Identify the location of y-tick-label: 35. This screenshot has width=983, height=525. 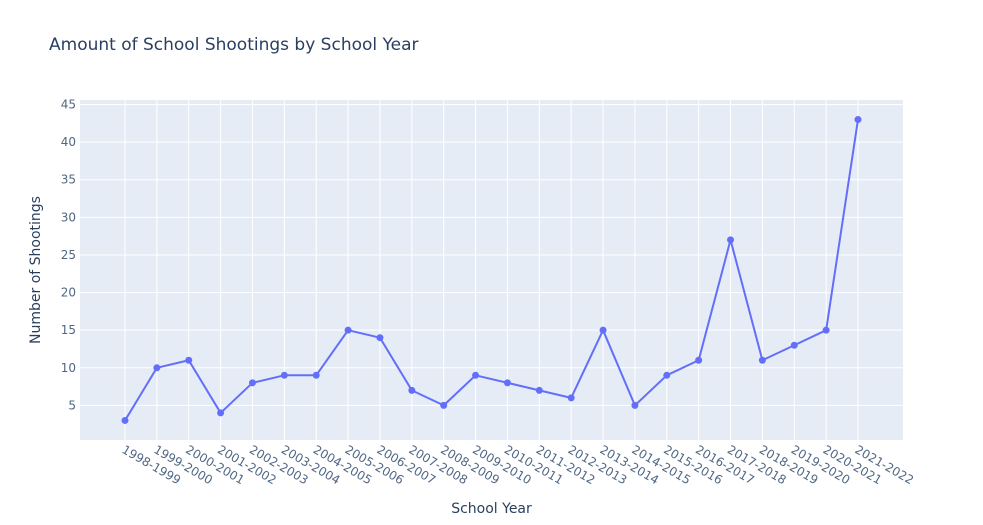
(68, 180).